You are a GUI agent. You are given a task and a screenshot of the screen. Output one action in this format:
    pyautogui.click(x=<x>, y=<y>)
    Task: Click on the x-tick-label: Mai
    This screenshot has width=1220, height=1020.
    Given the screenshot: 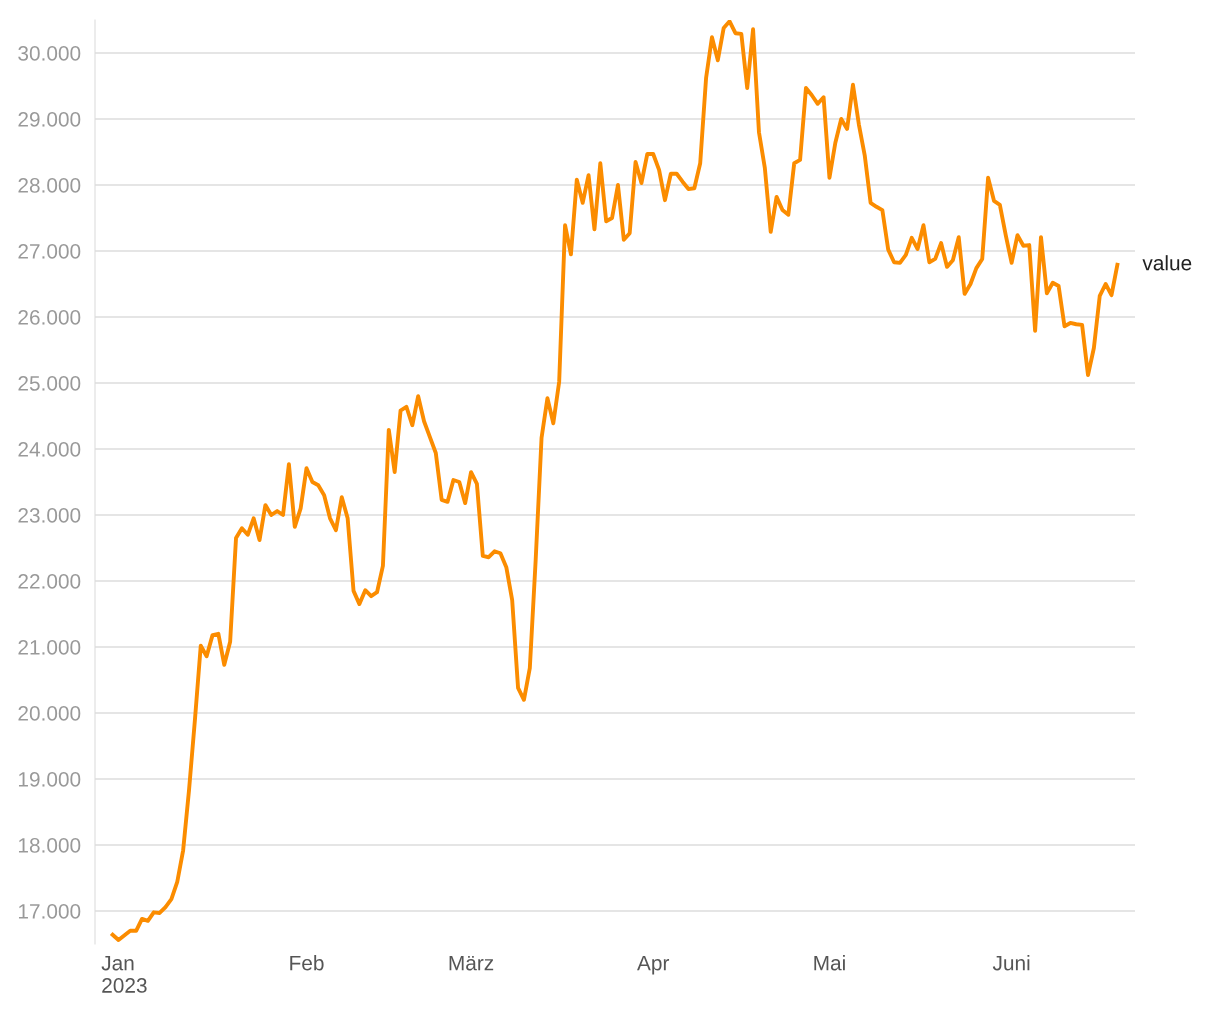 What is the action you would take?
    pyautogui.click(x=829, y=963)
    